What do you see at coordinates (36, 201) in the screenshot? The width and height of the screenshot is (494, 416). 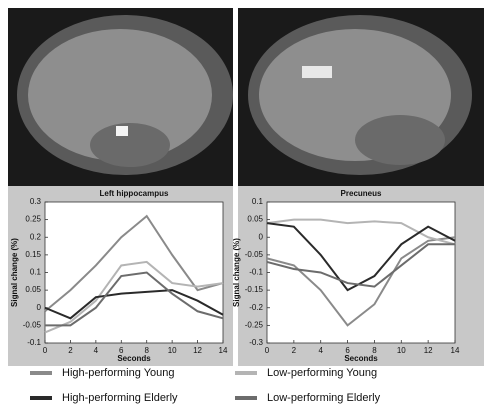 I see `y-tick-label: 0.3` at bounding box center [36, 201].